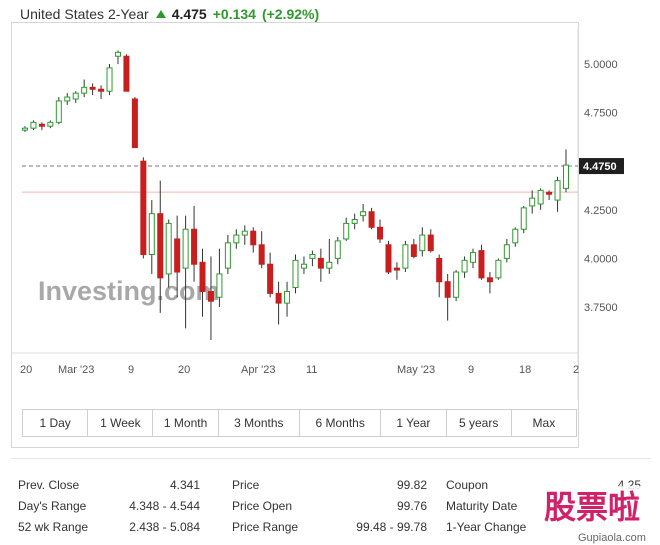  I want to click on tab-max: Max, so click(544, 423).